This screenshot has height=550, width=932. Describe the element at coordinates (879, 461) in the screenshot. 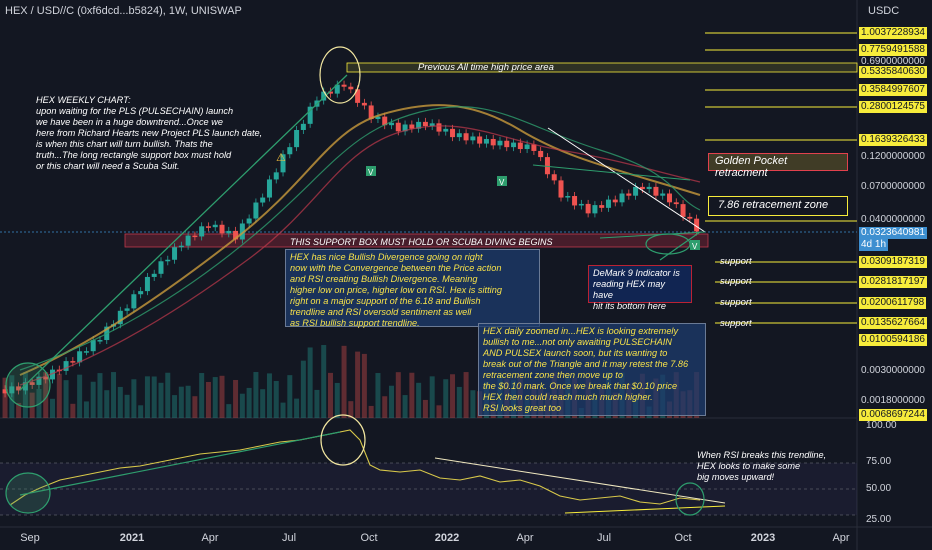

I see `rsi-axis-label: 75.00` at that location.